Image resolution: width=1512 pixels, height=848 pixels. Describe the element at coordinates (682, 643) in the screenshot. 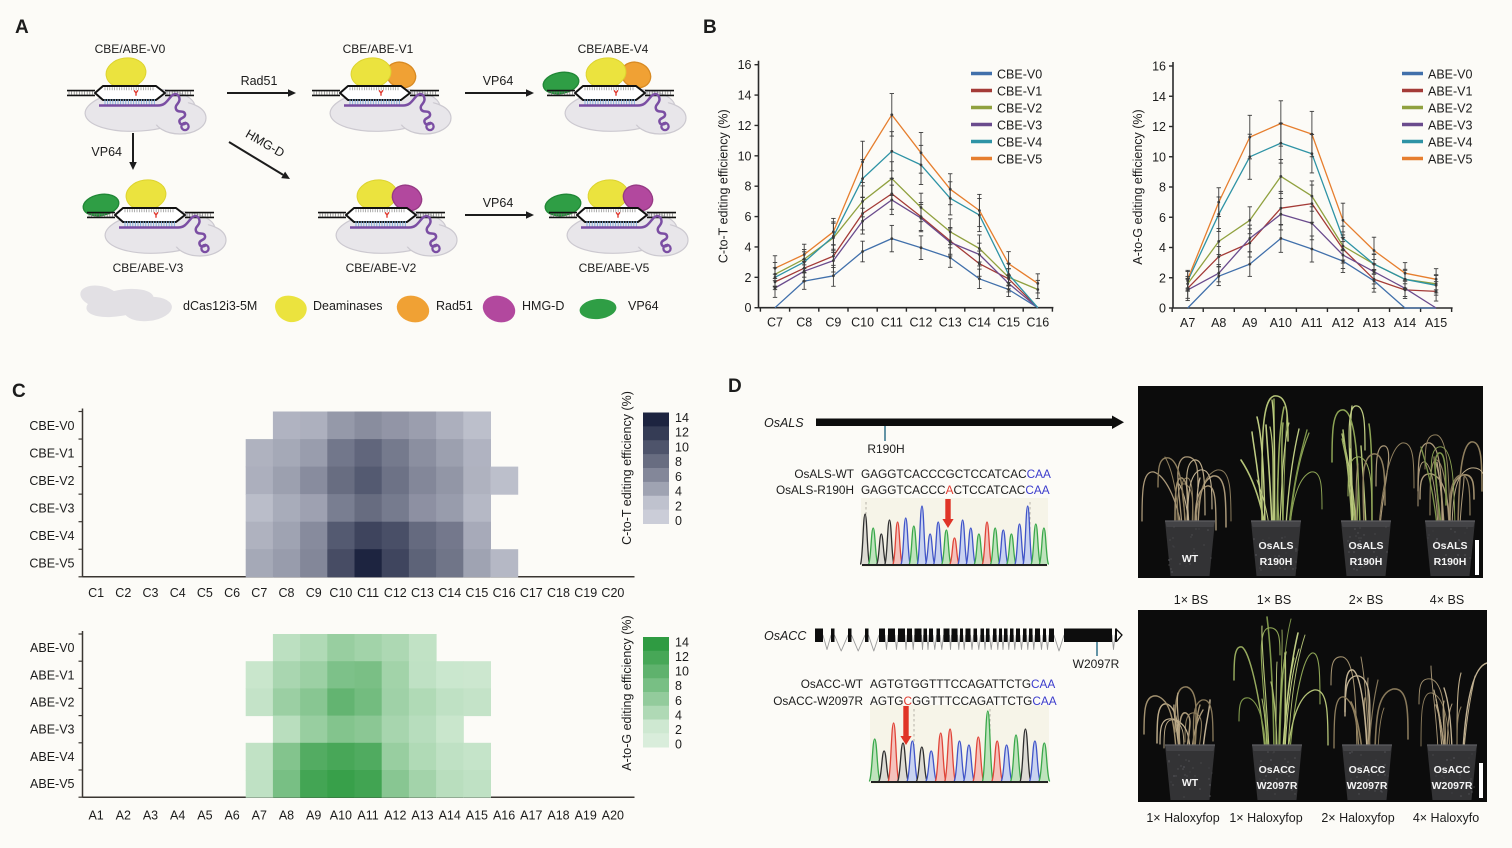

I see `svg-text: 14` at that location.